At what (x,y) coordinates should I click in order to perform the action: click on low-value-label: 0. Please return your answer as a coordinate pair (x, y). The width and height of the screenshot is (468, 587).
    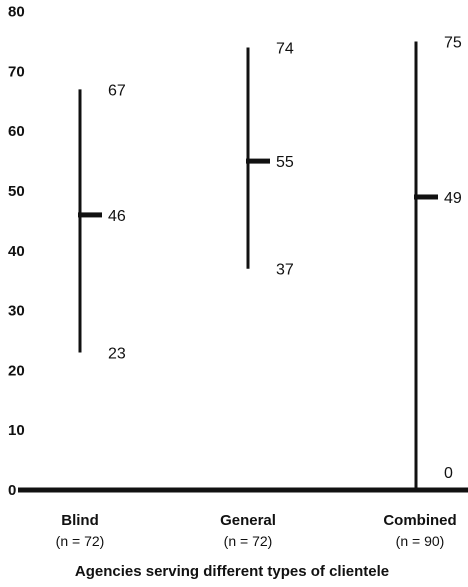
    Looking at the image, I should click on (448, 473).